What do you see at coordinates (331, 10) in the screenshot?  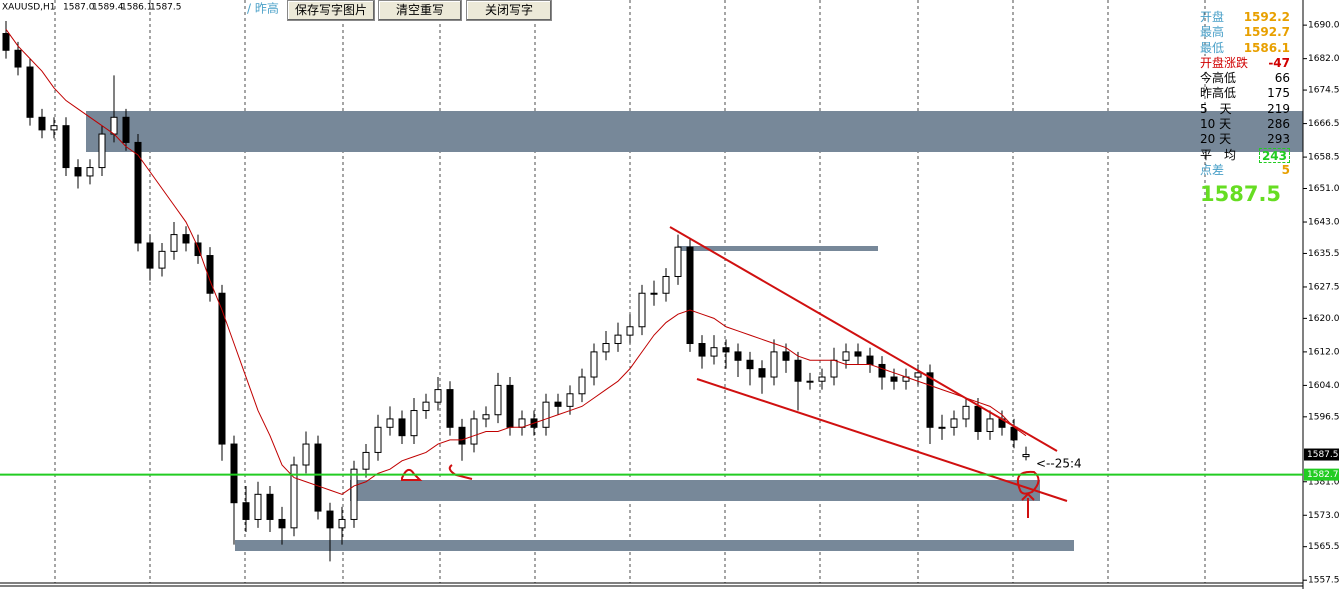 I see `button: 保存写字图片` at bounding box center [331, 10].